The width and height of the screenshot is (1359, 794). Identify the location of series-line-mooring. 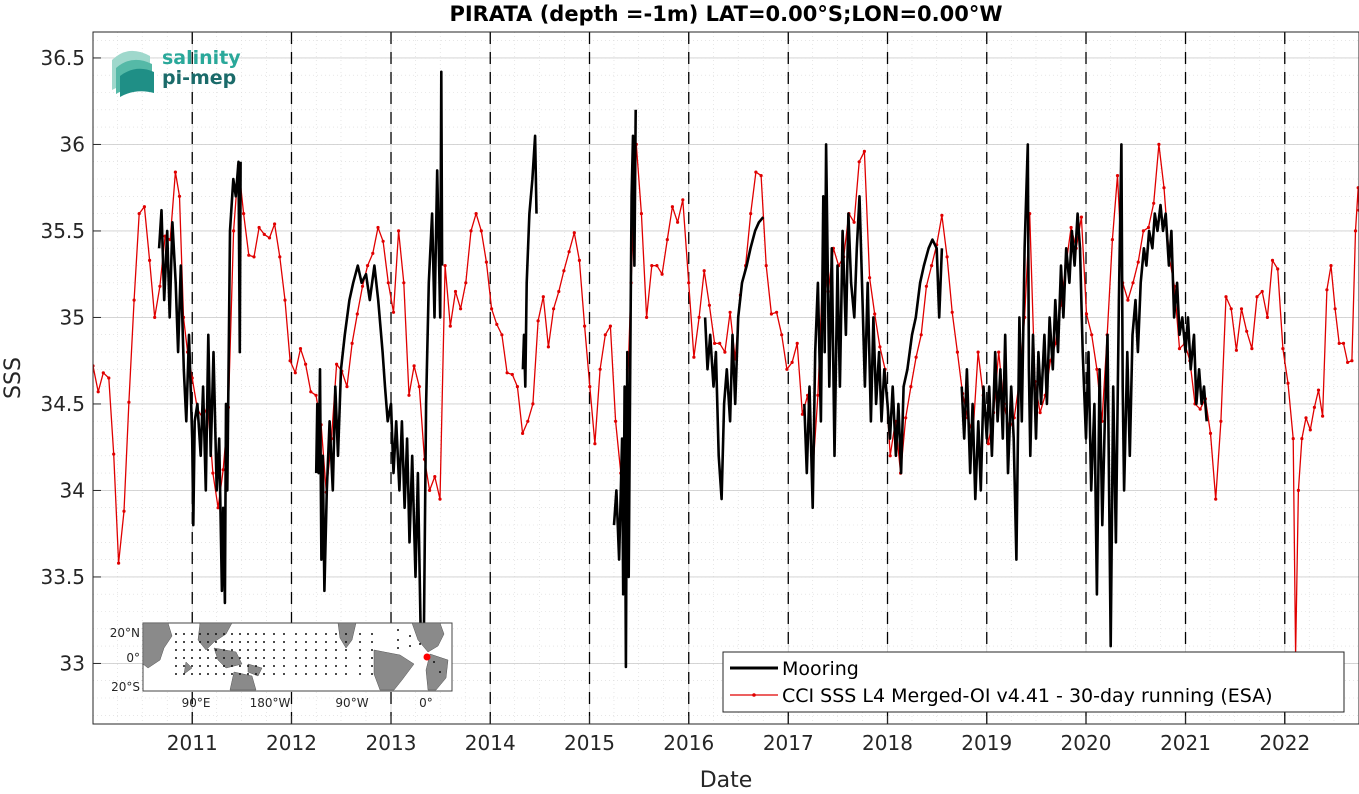
(379, 367).